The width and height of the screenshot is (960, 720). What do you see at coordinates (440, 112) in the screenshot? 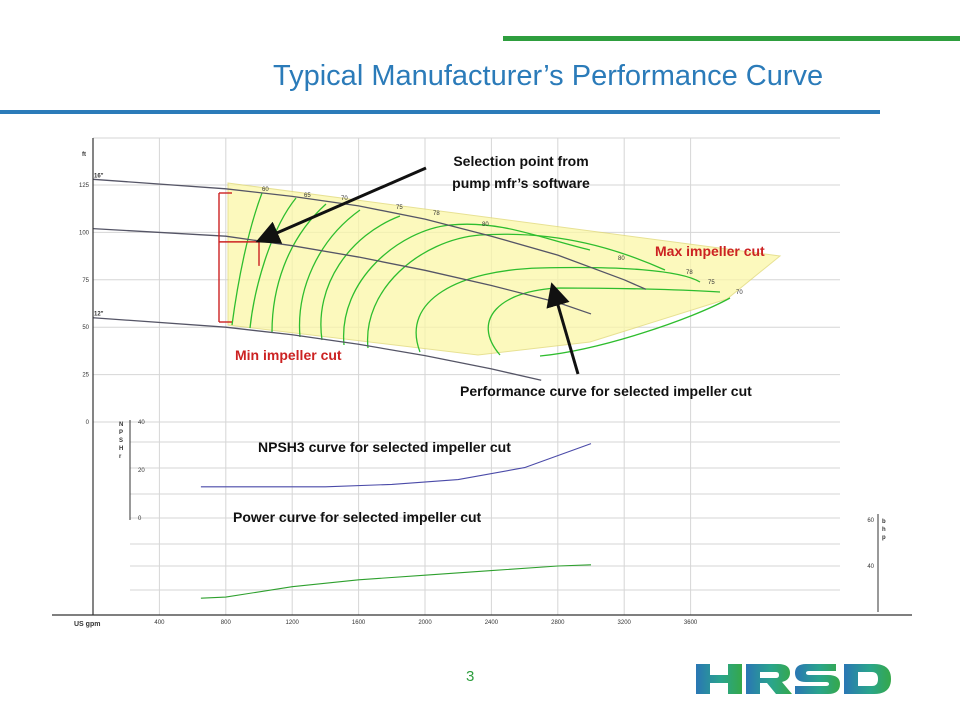
I see `title-rule` at bounding box center [440, 112].